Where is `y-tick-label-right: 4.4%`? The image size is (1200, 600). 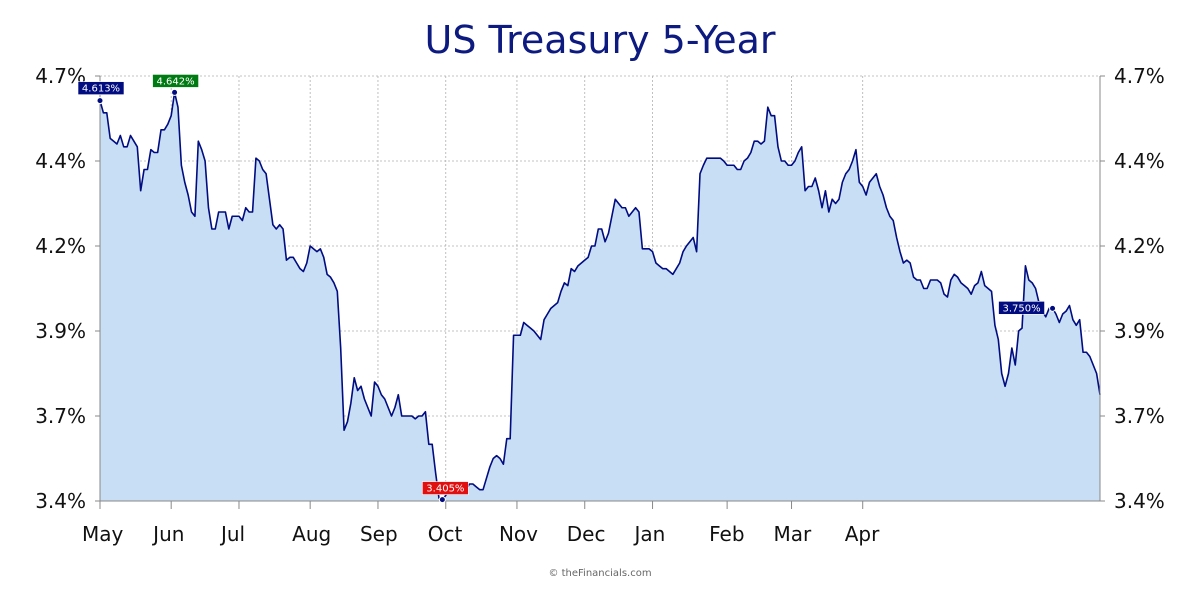
y-tick-label-right: 4.4% is located at coordinates (1139, 161).